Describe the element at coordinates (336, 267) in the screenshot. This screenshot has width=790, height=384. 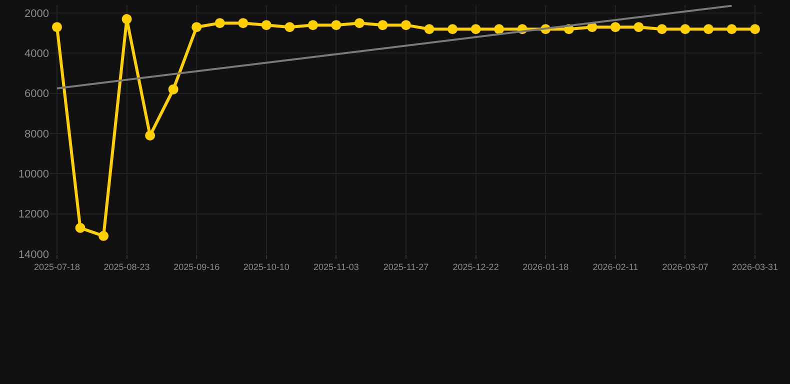
I see `x-tick-label: 2025-11-03` at that location.